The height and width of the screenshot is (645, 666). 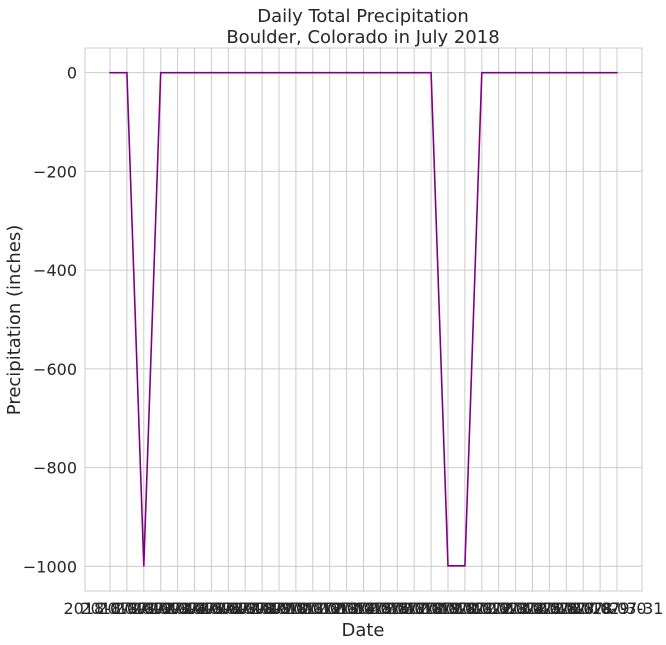 What do you see at coordinates (262, 608) in the screenshot?
I see `x-tick-label: 2018-07-10` at bounding box center [262, 608].